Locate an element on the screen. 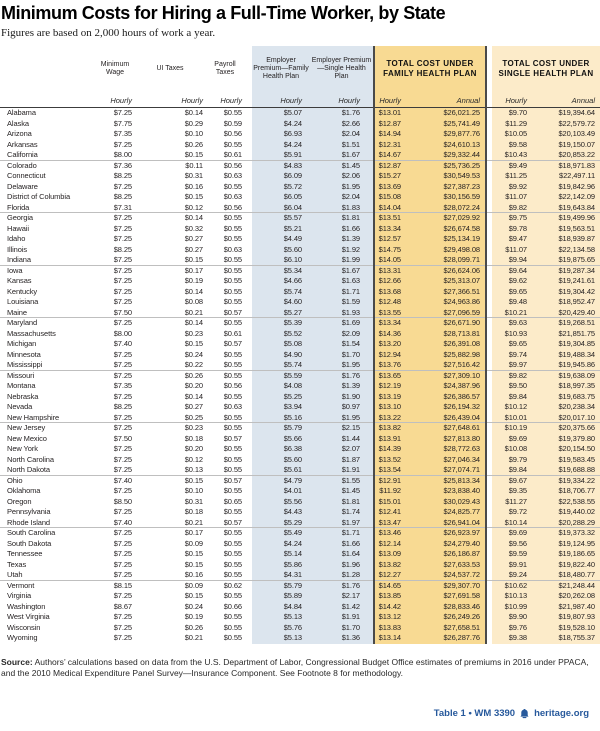 This screenshot has width=600, height=731. premium-family-value: $6.93 is located at coordinates (281, 134).